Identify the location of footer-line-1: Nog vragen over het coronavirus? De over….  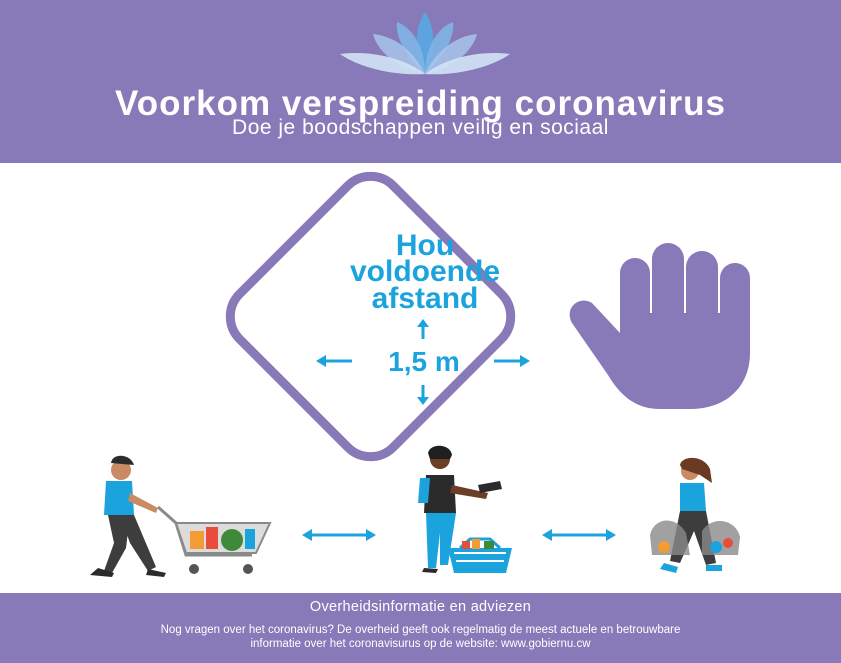
(420, 630).